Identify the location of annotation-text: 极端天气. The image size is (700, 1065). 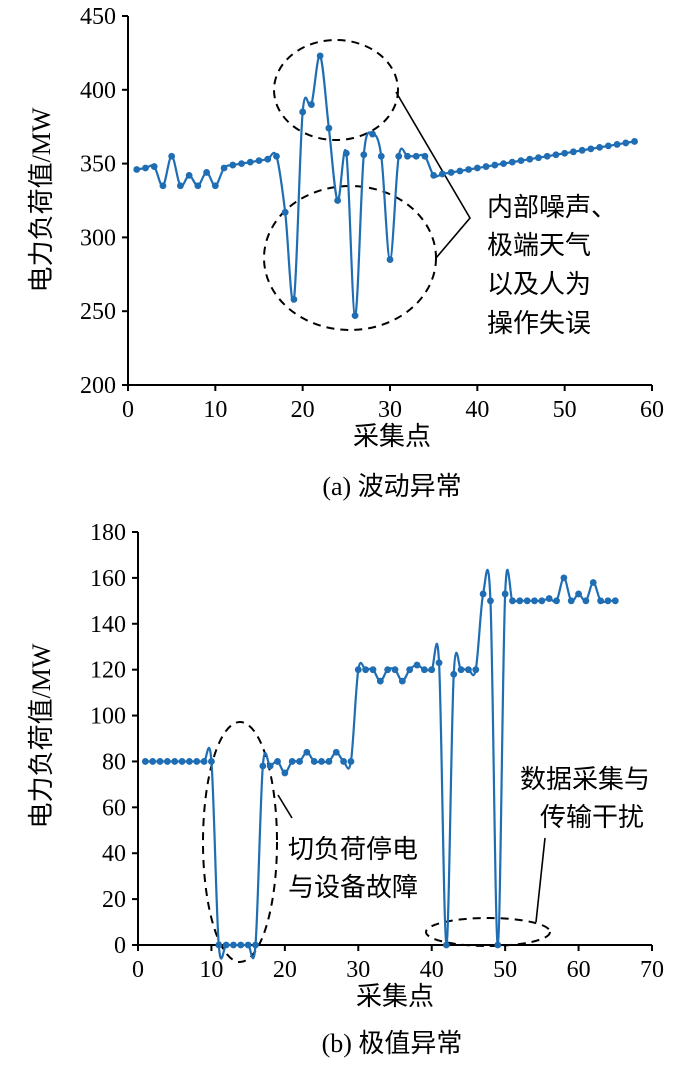
(539, 245).